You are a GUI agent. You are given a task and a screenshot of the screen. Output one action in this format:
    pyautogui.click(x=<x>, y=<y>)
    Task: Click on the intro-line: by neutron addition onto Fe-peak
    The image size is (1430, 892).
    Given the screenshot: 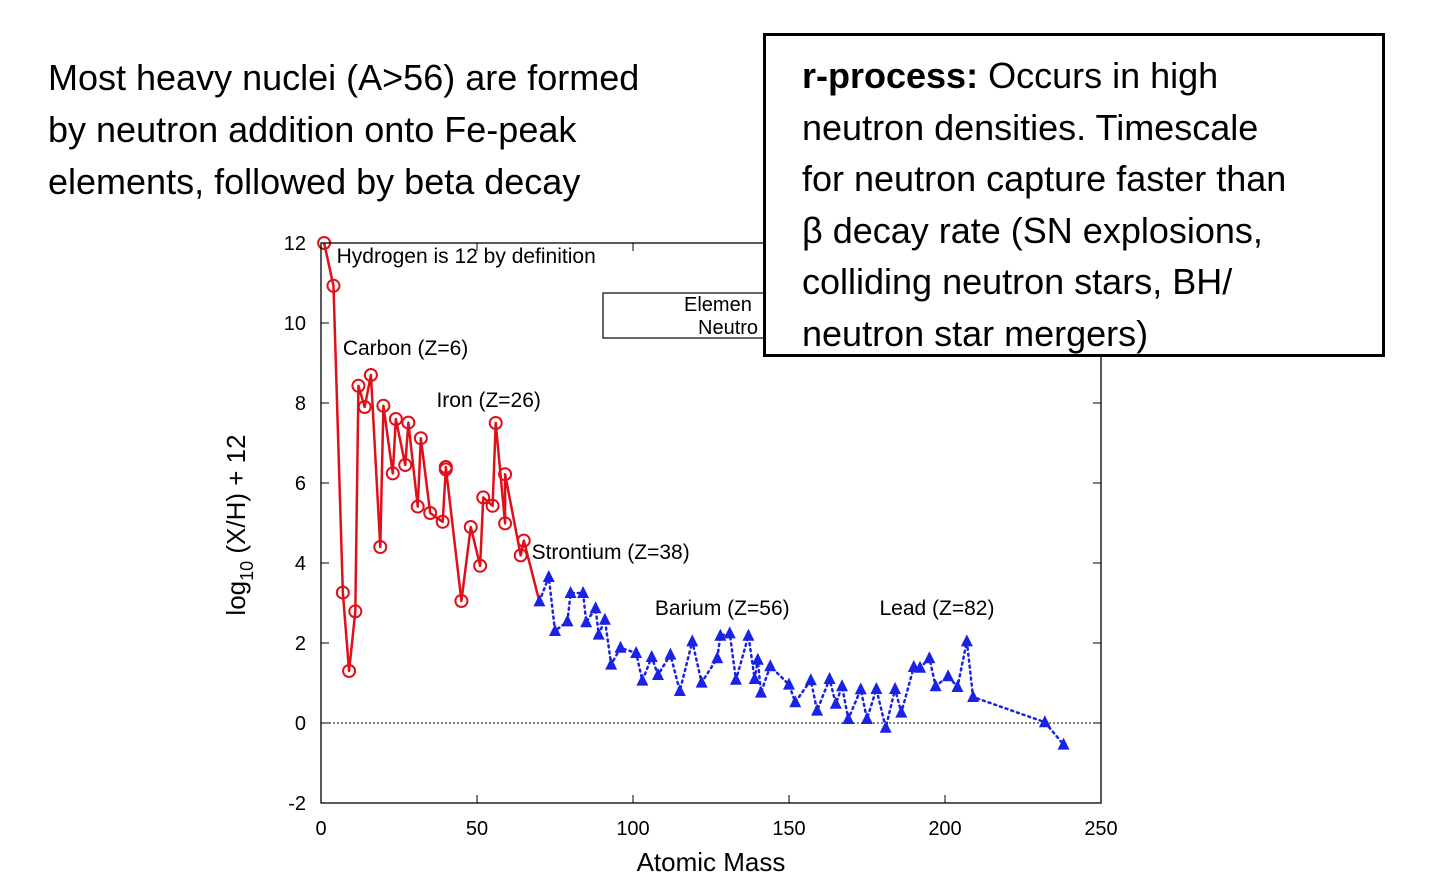 What is the action you would take?
    pyautogui.click(x=312, y=129)
    